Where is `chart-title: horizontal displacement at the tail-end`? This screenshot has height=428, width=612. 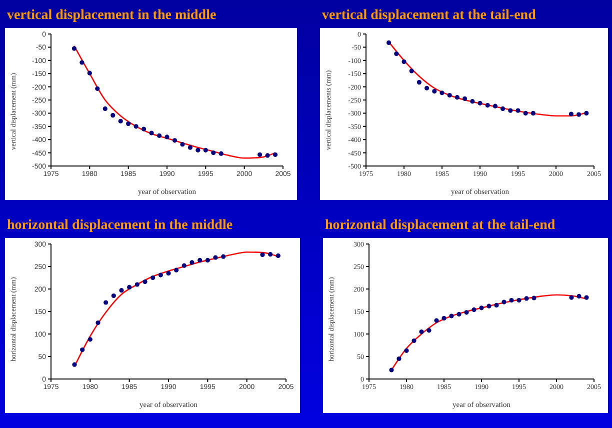
chart-title: horizontal displacement at the tail-end is located at coordinates (440, 226).